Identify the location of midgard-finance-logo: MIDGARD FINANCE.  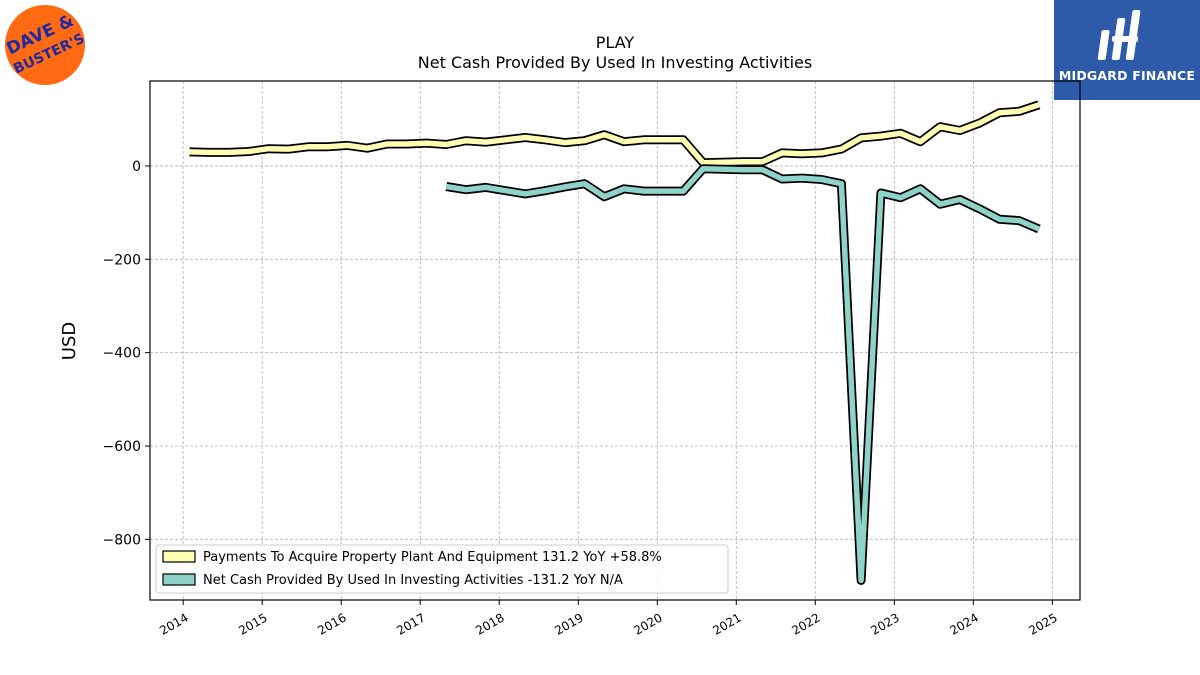
(1127, 50).